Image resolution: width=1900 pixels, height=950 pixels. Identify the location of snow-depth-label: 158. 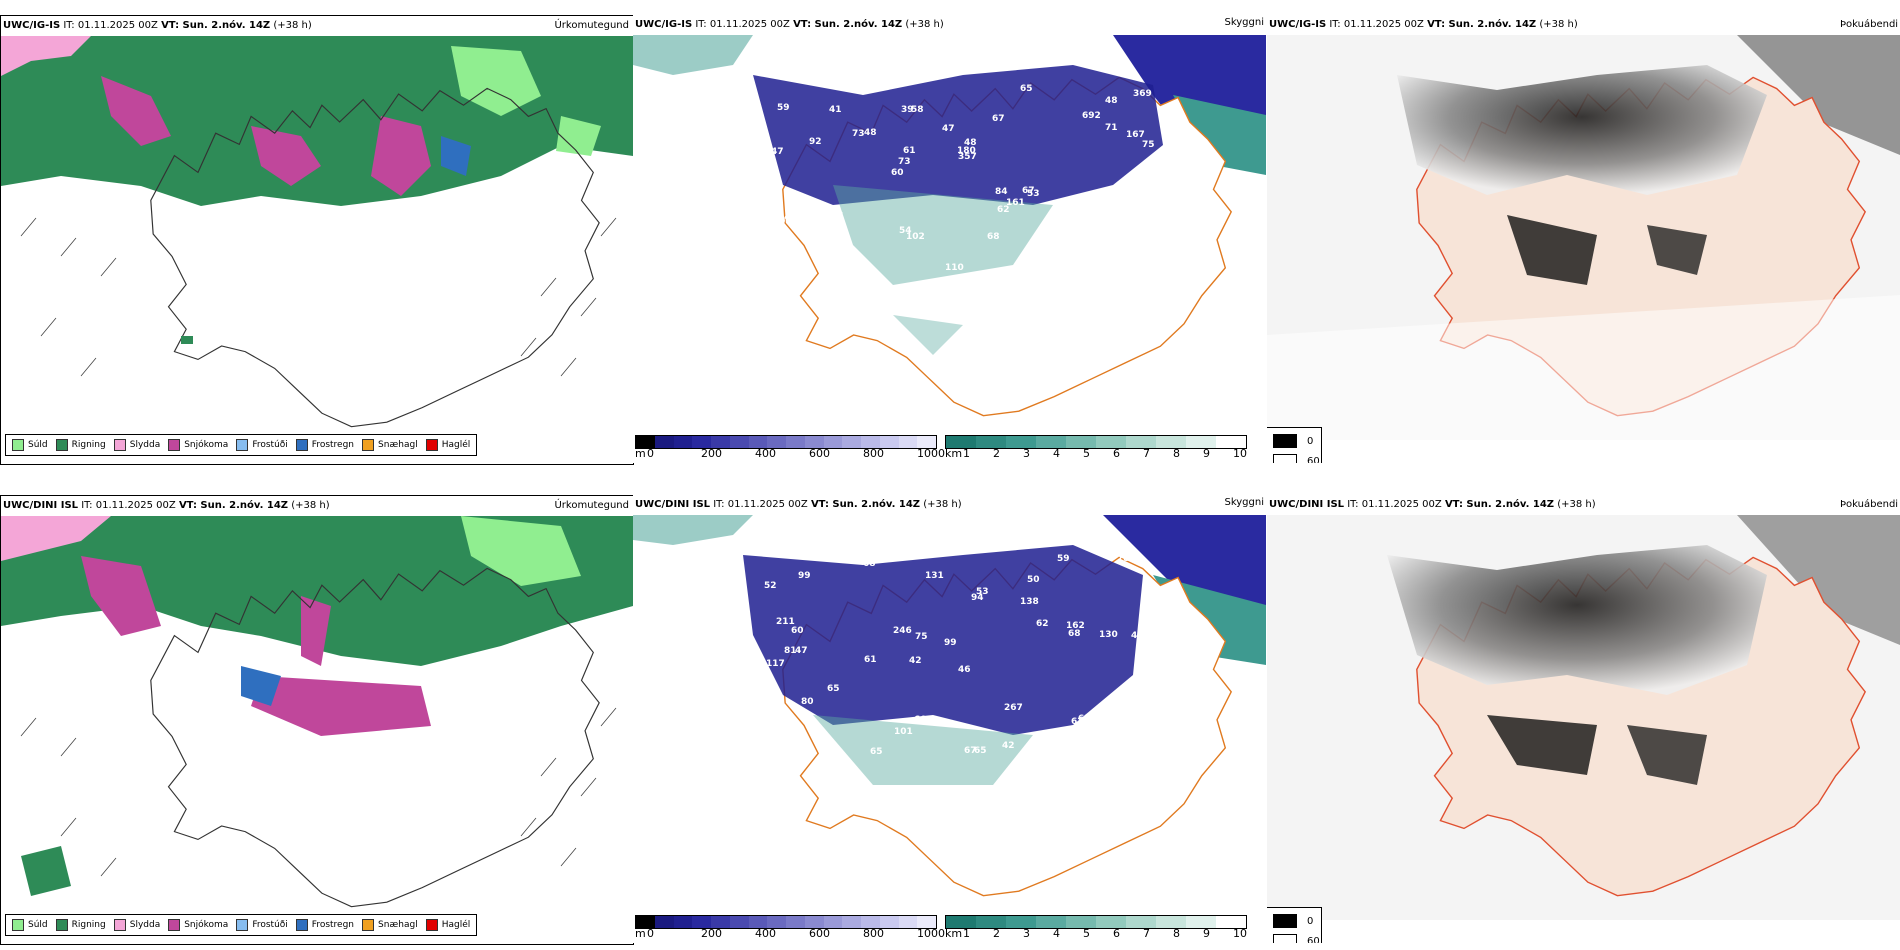
(839, 254).